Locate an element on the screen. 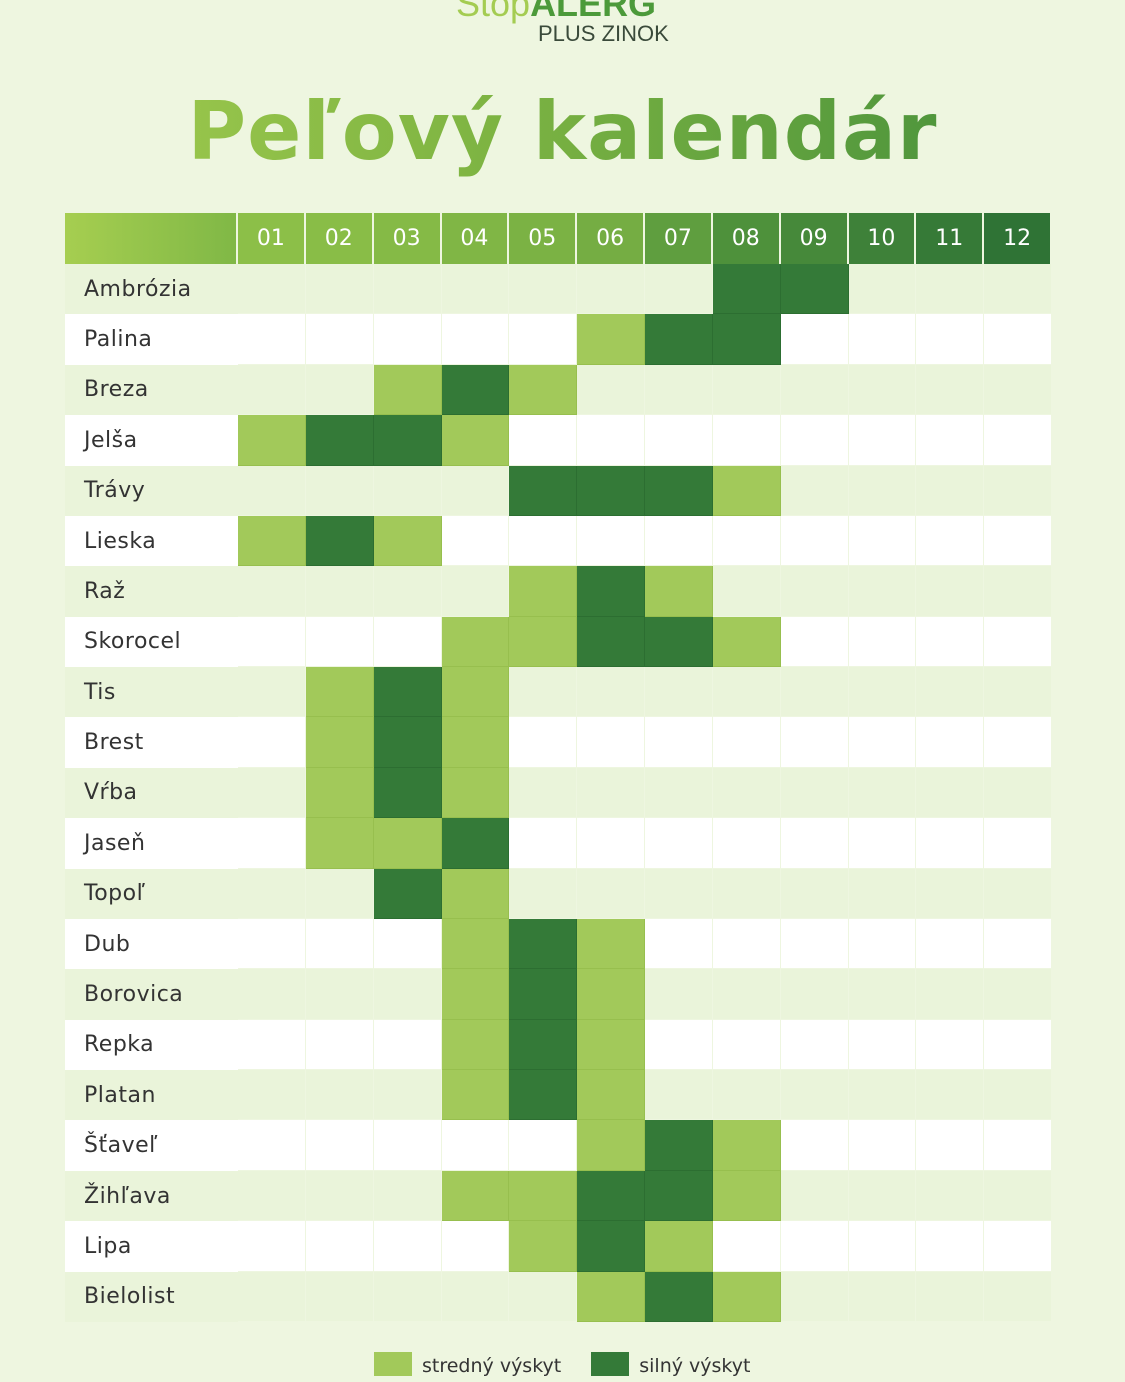 Image resolution: width=1125 pixels, height=1382 pixels. month-header-09: 09 is located at coordinates (814, 238).